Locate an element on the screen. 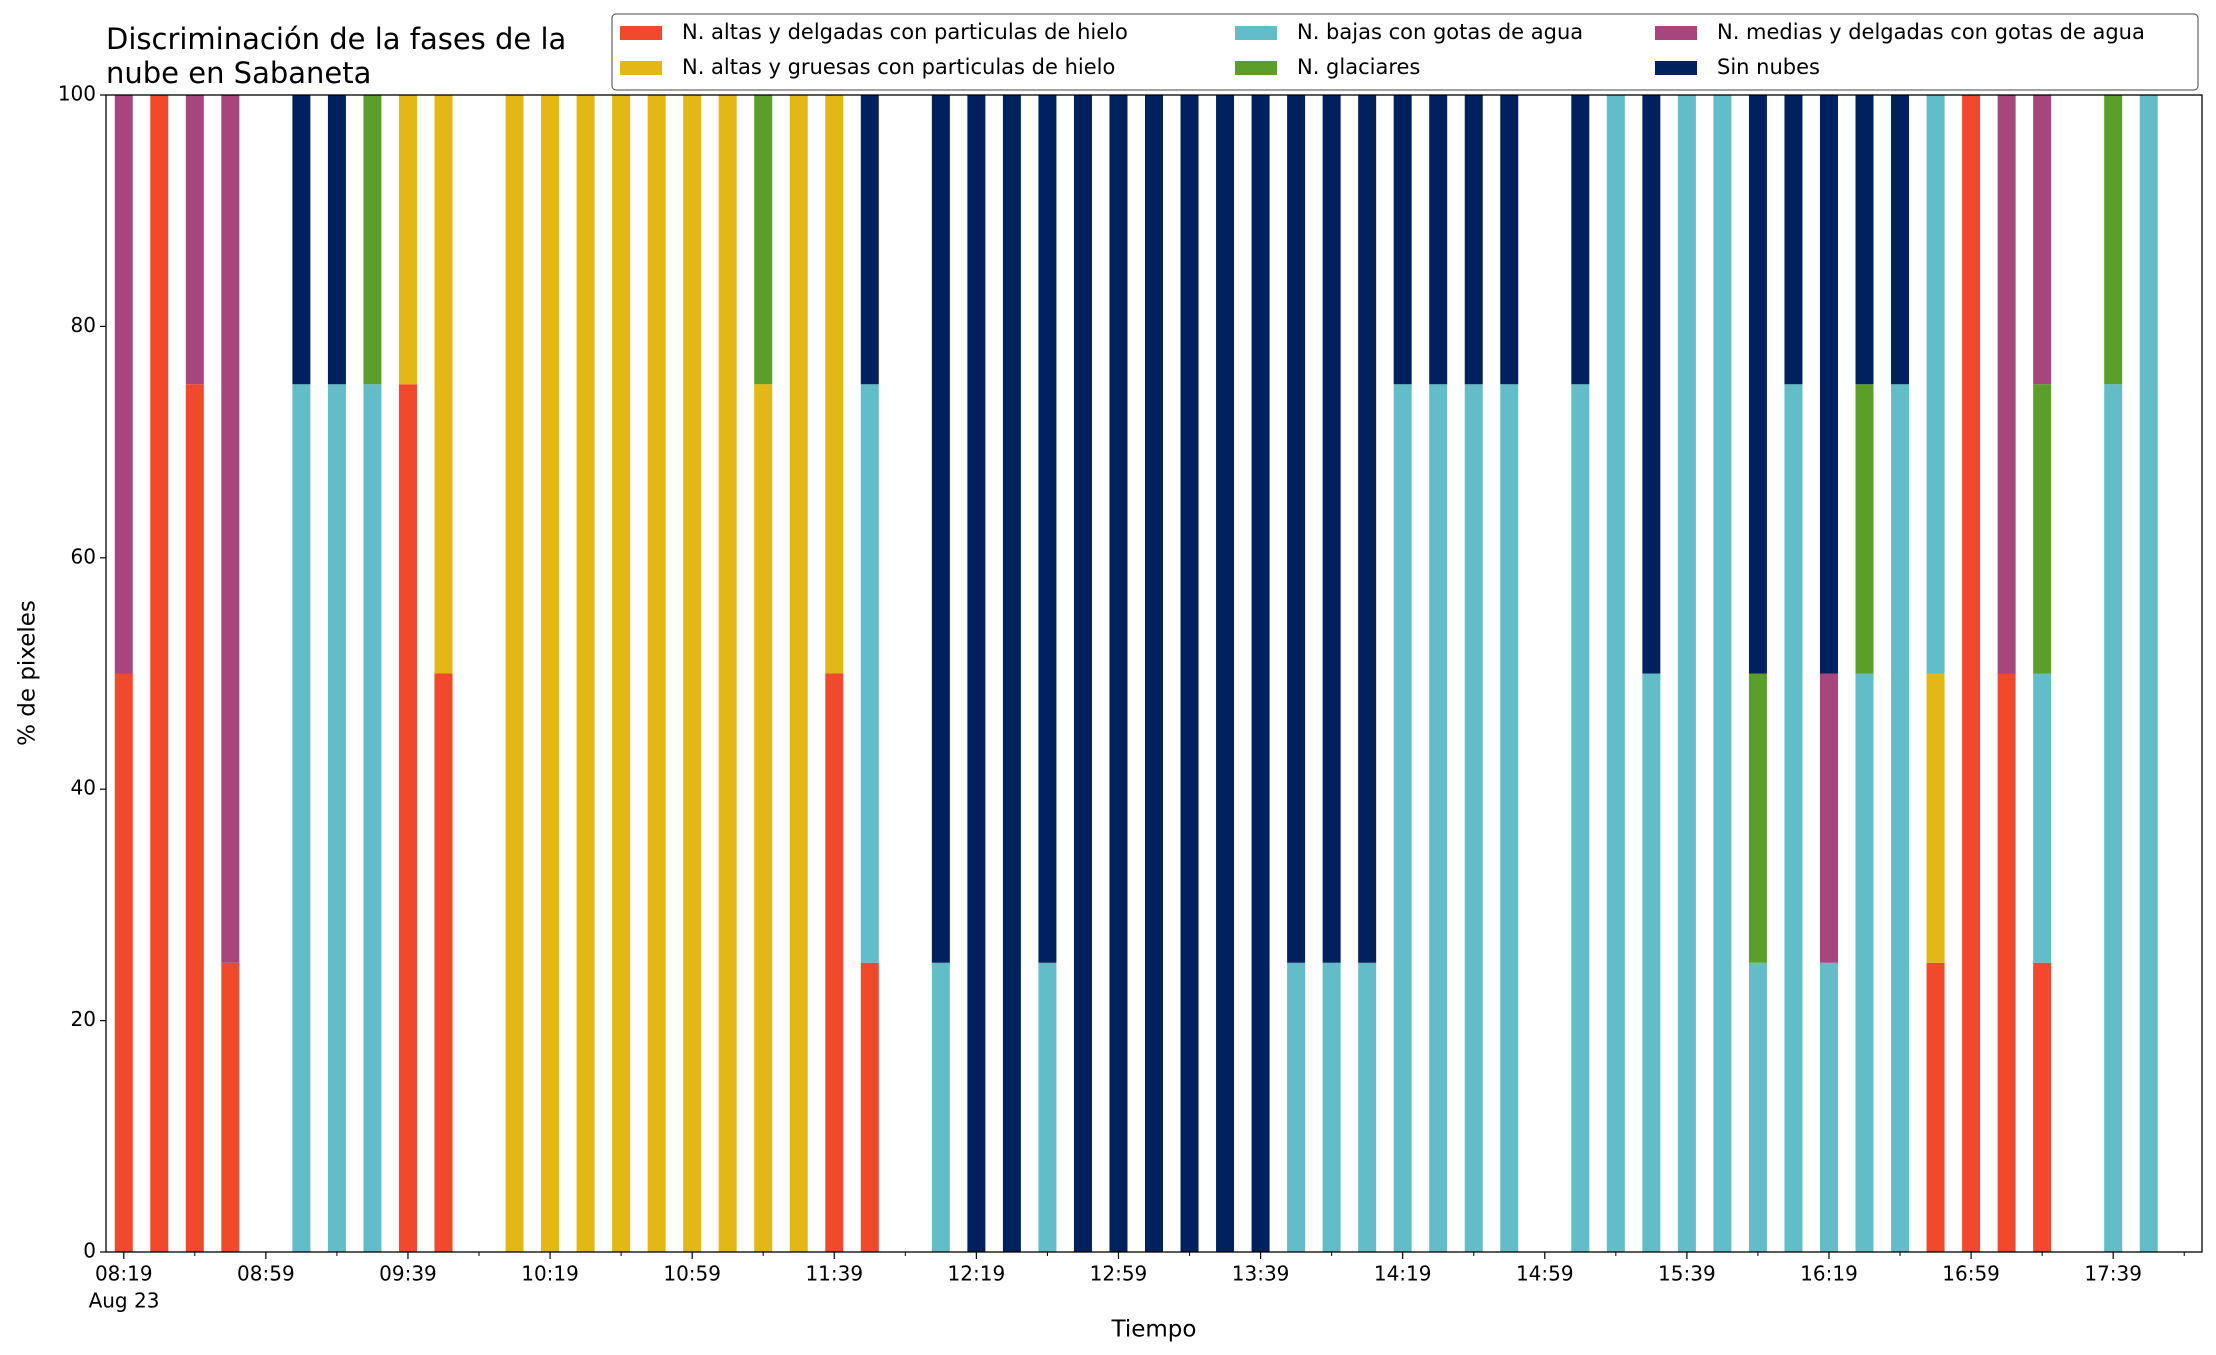 The image size is (2216, 1355). y-axis-label: % de pixeles is located at coordinates (28, 673).